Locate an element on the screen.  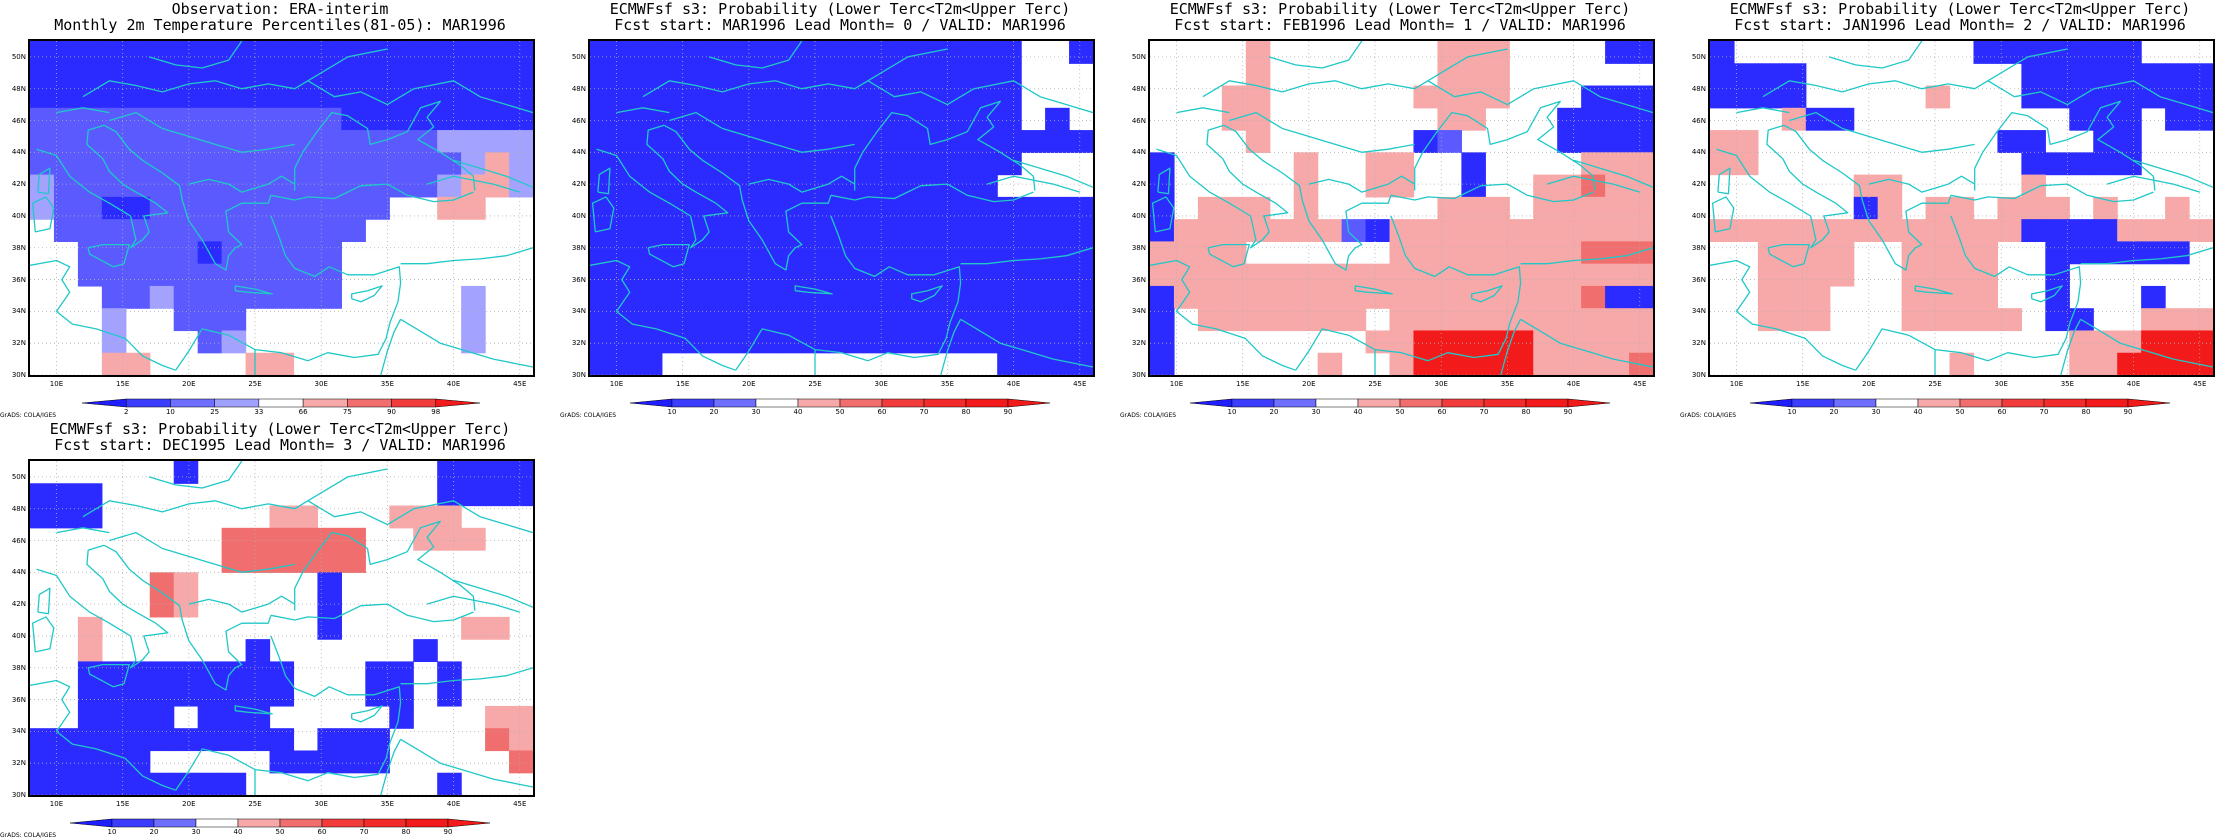
colorbar: 10 20 30 40 50 60 70 80 90 is located at coordinates (1400, 408).